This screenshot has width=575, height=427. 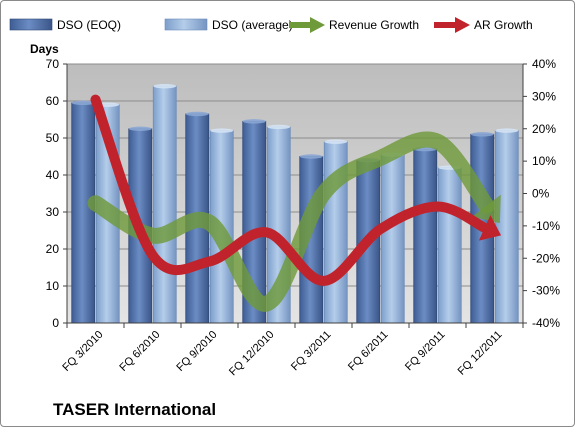 I want to click on y-tick-label: 0, so click(x=55, y=323).